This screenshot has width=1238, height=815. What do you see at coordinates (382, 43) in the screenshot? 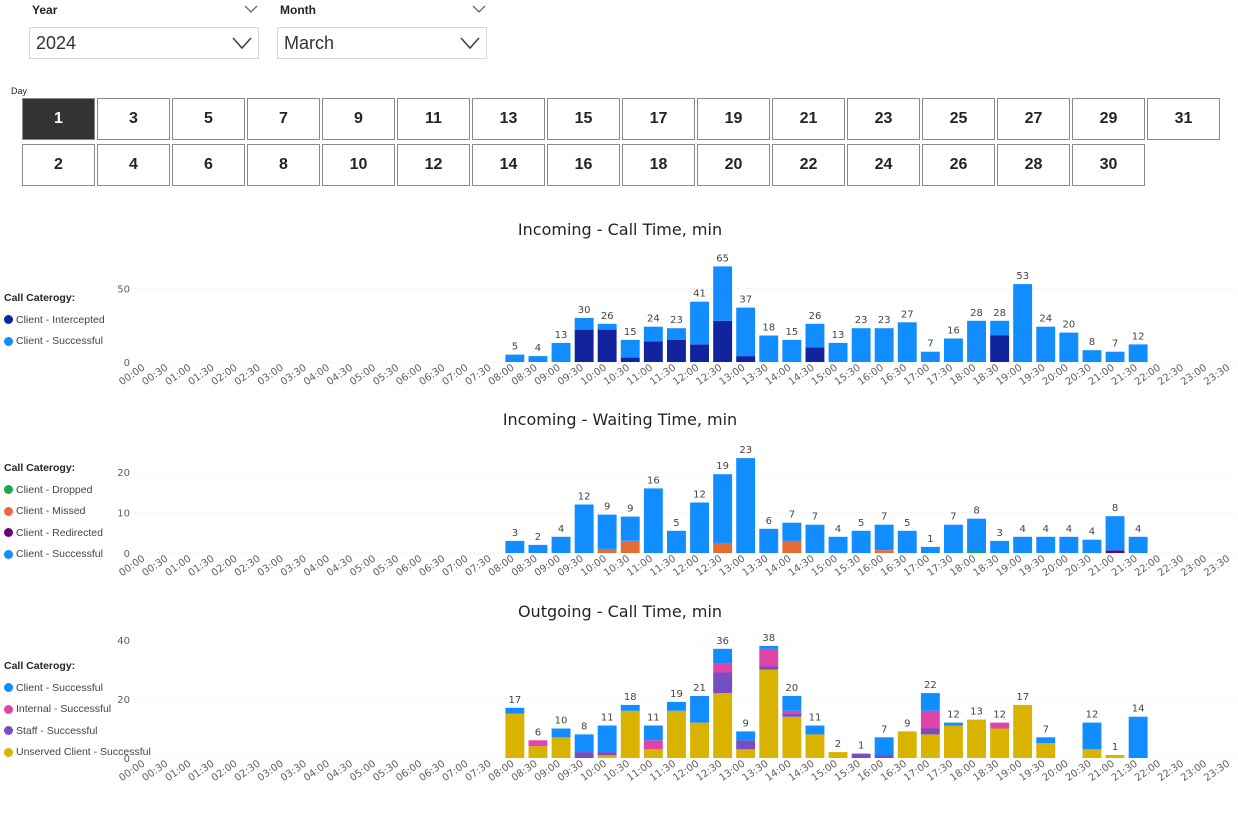
I see `month-dropdown: March` at bounding box center [382, 43].